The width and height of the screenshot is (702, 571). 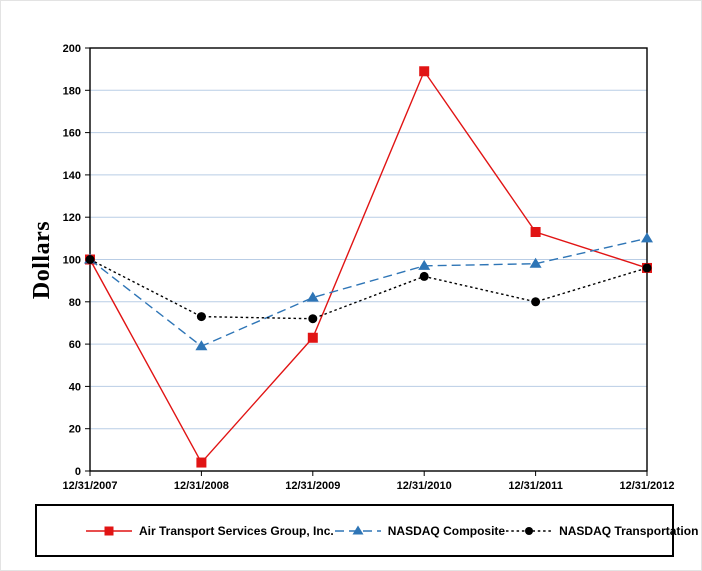 I want to click on x-tick-label: 12/31/2010, so click(x=424, y=486).